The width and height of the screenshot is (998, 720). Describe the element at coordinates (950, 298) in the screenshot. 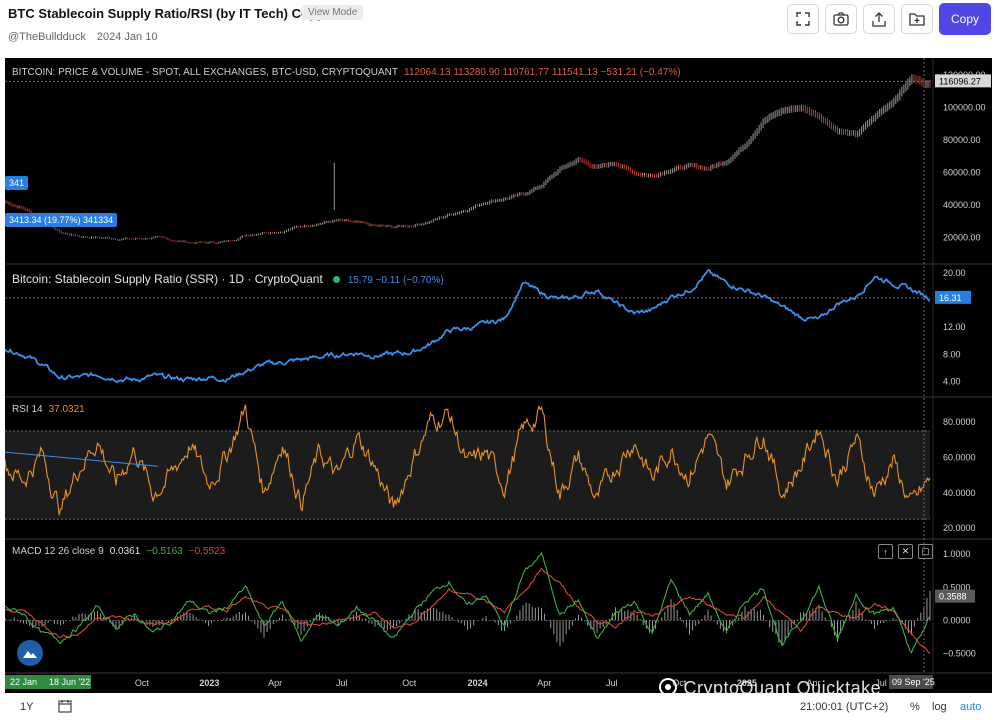

I see `ssr-last-value: 16.31` at that location.